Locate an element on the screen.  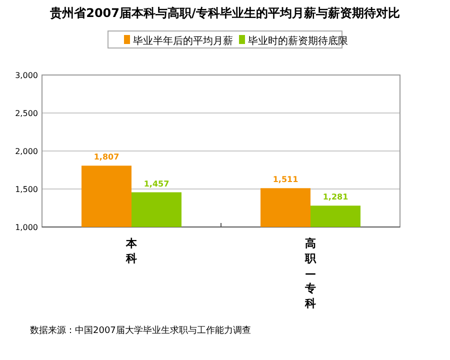
y-tick-label: 1,500 is located at coordinates (26, 189).